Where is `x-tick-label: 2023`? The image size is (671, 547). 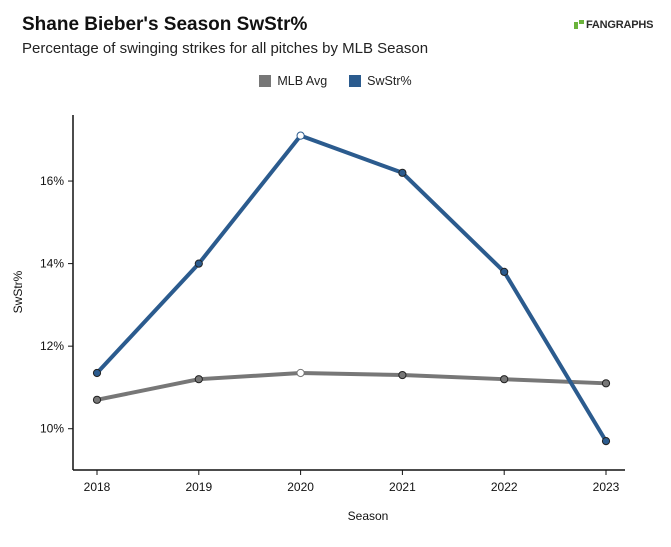
x-tick-label: 2023 is located at coordinates (606, 487).